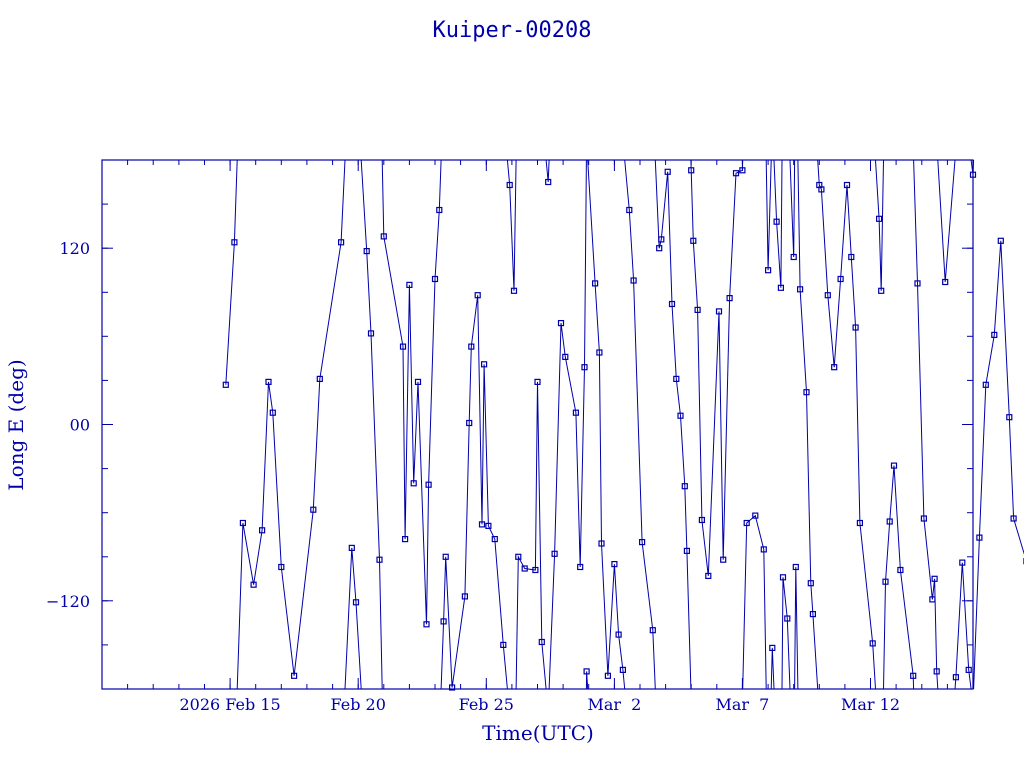 Image resolution: width=1024 pixels, height=768 pixels. Describe the element at coordinates (512, 30) in the screenshot. I see `chart-title: Kuiper-00208` at that location.